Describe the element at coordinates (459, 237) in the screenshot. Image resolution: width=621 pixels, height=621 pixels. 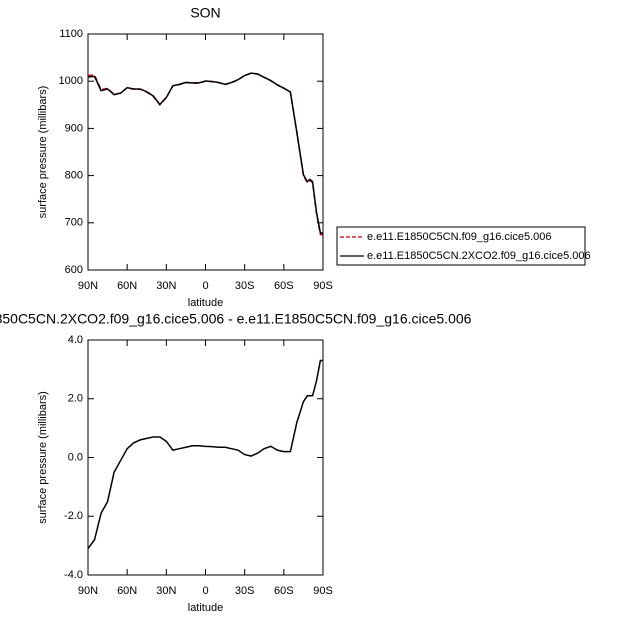
I see `legend-label: e.e11.E1850C5CN.f09_g16.cice5.006` at that location.